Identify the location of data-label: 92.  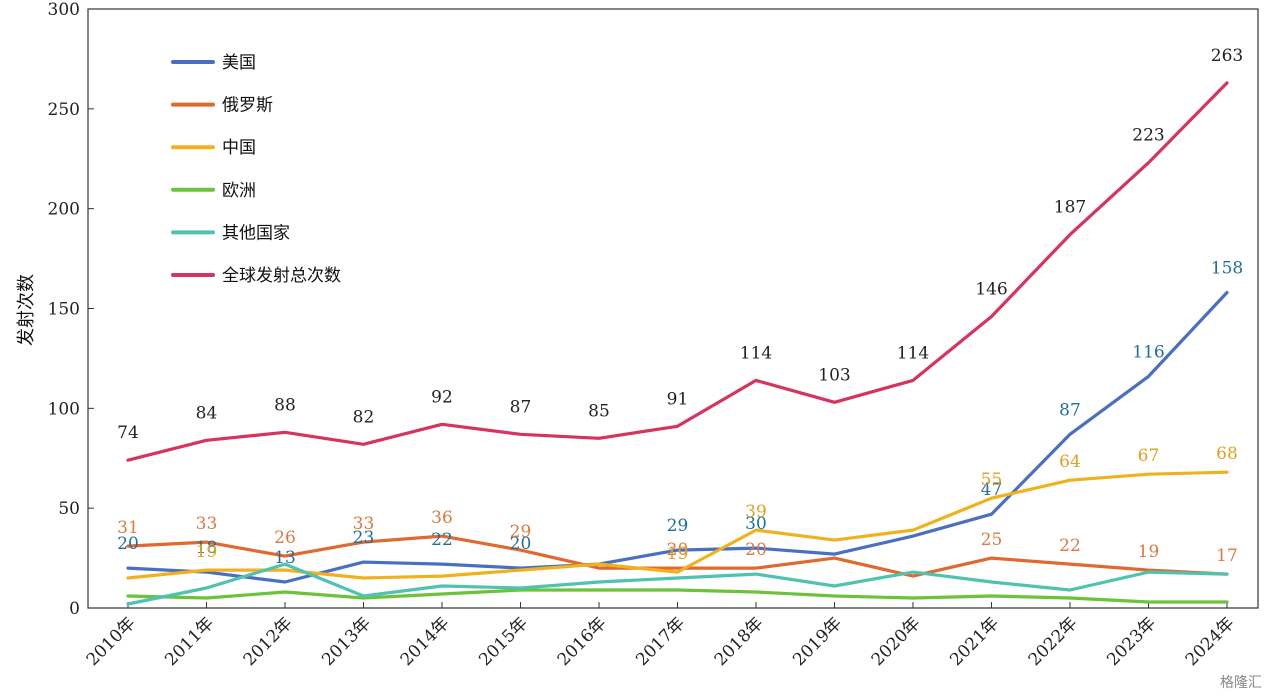
(442, 397).